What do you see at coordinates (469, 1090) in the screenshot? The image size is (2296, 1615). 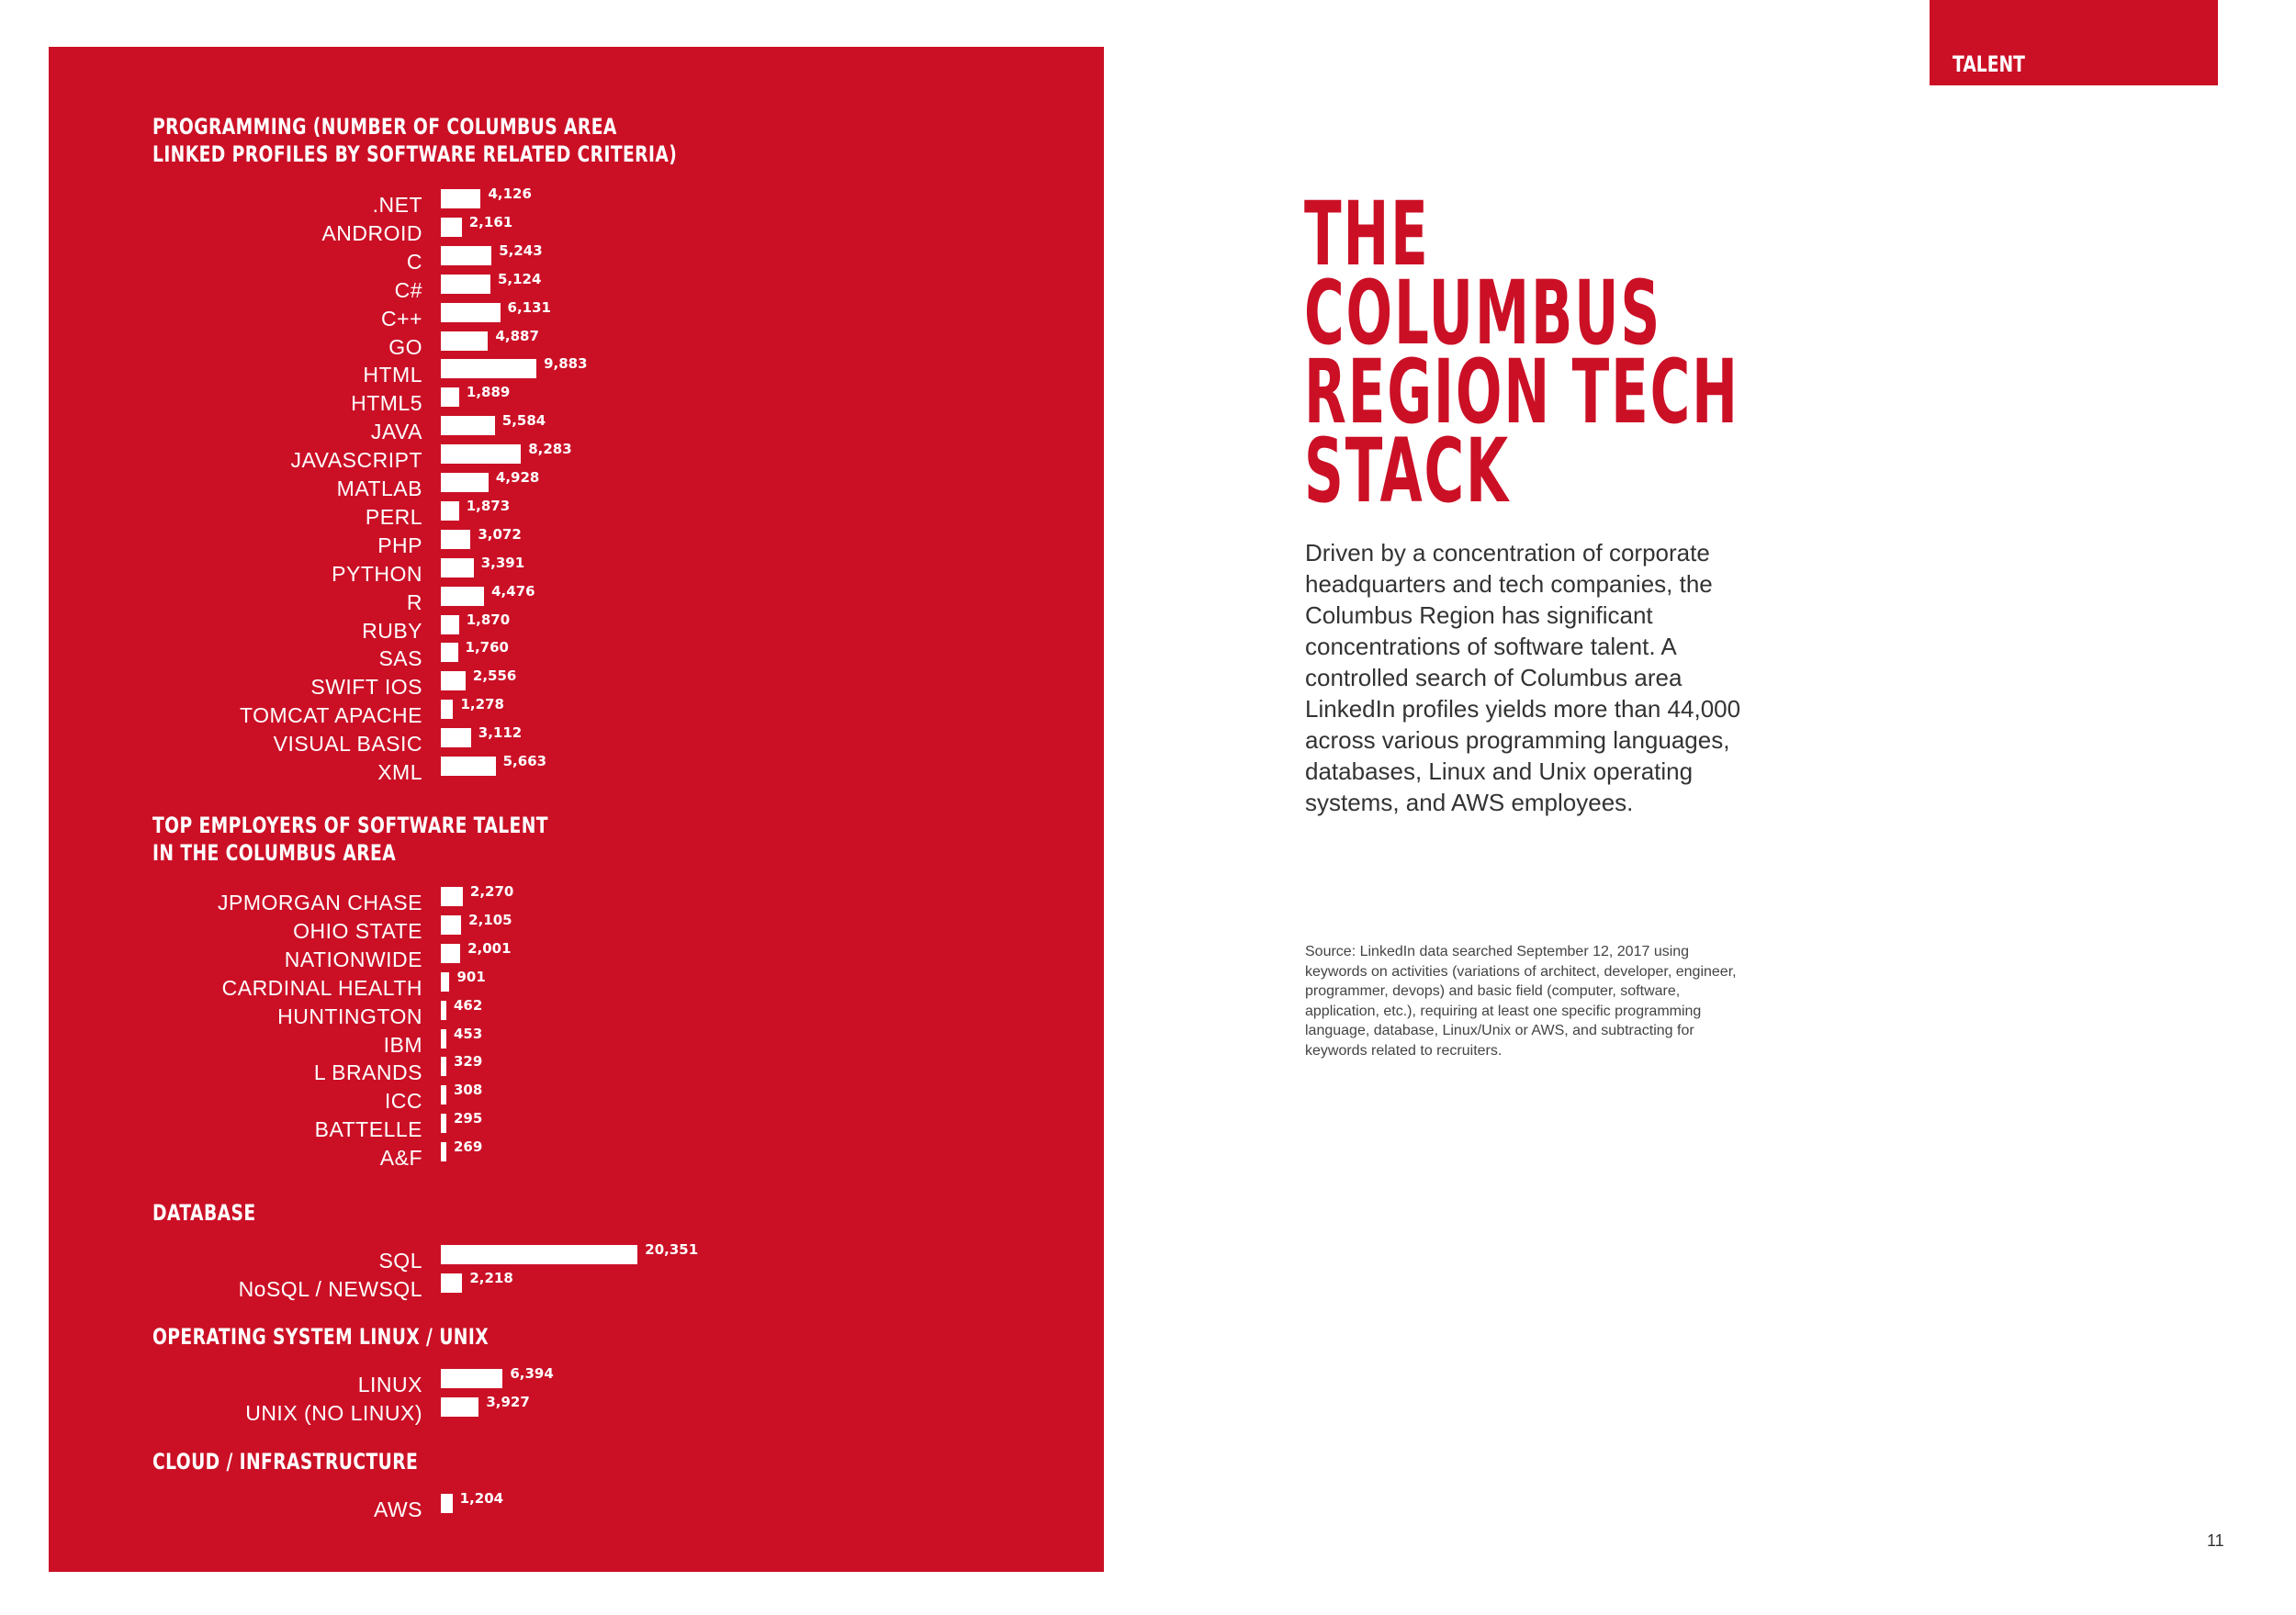 I see `data-label: 308` at bounding box center [469, 1090].